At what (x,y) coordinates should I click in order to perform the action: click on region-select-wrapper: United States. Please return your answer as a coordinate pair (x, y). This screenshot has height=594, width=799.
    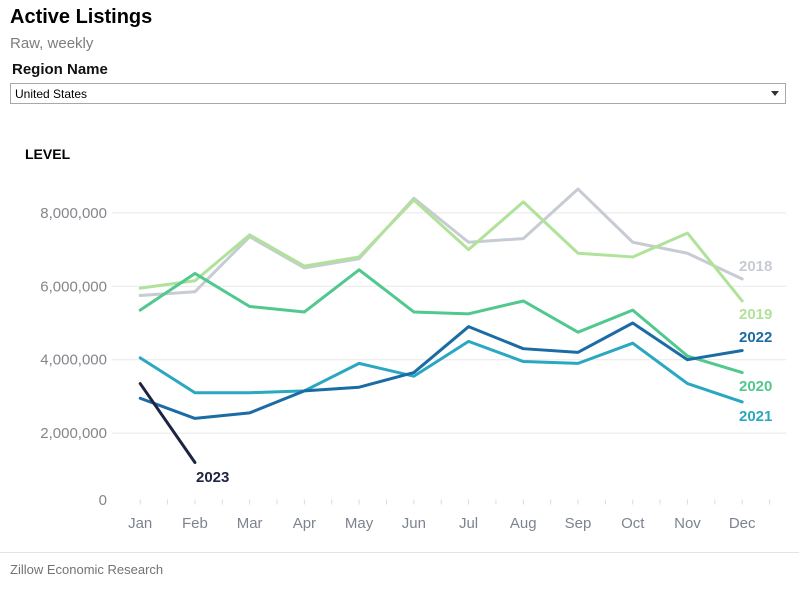
    Looking at the image, I should click on (398, 93).